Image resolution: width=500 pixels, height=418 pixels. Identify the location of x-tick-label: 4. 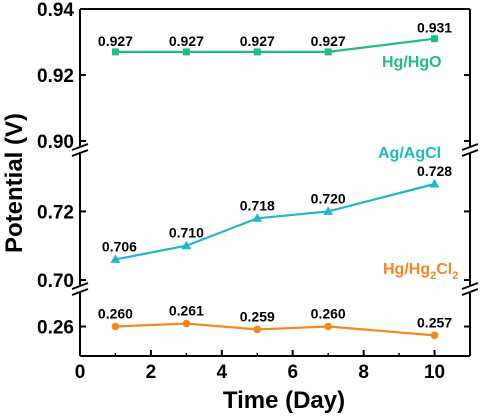
(222, 372).